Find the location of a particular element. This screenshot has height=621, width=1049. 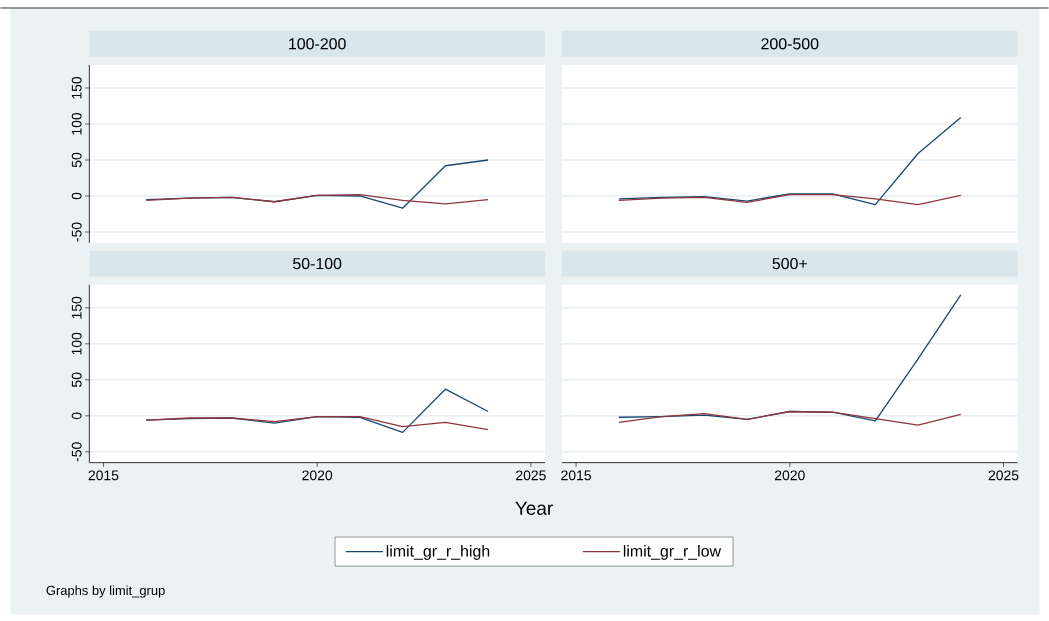

text: Graphs by limit_grup is located at coordinates (105, 591).